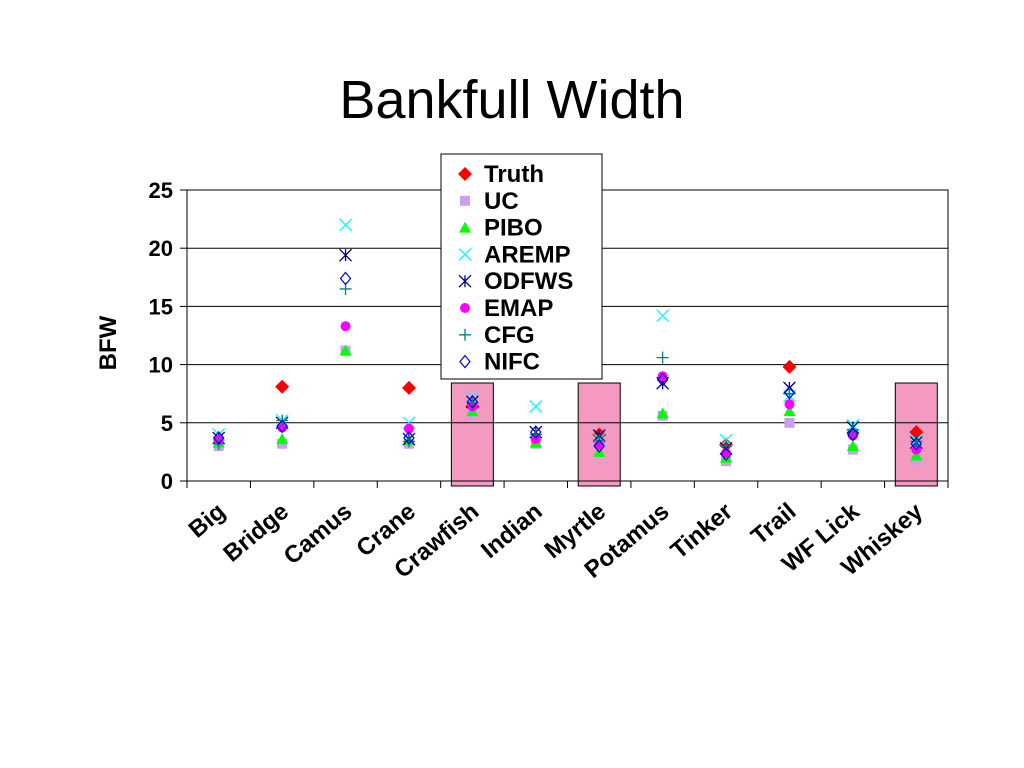 Image resolution: width=1024 pixels, height=768 pixels. I want to click on point-nifc-whiskey, so click(916, 443).